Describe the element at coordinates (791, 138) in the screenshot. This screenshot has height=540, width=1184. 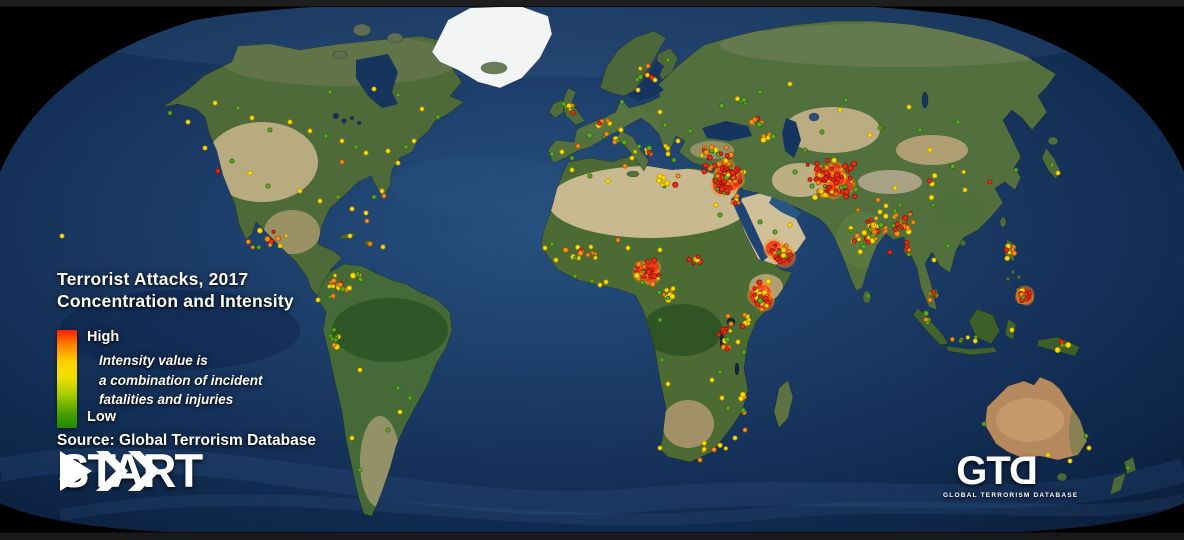
I see `caspian-sea` at that location.